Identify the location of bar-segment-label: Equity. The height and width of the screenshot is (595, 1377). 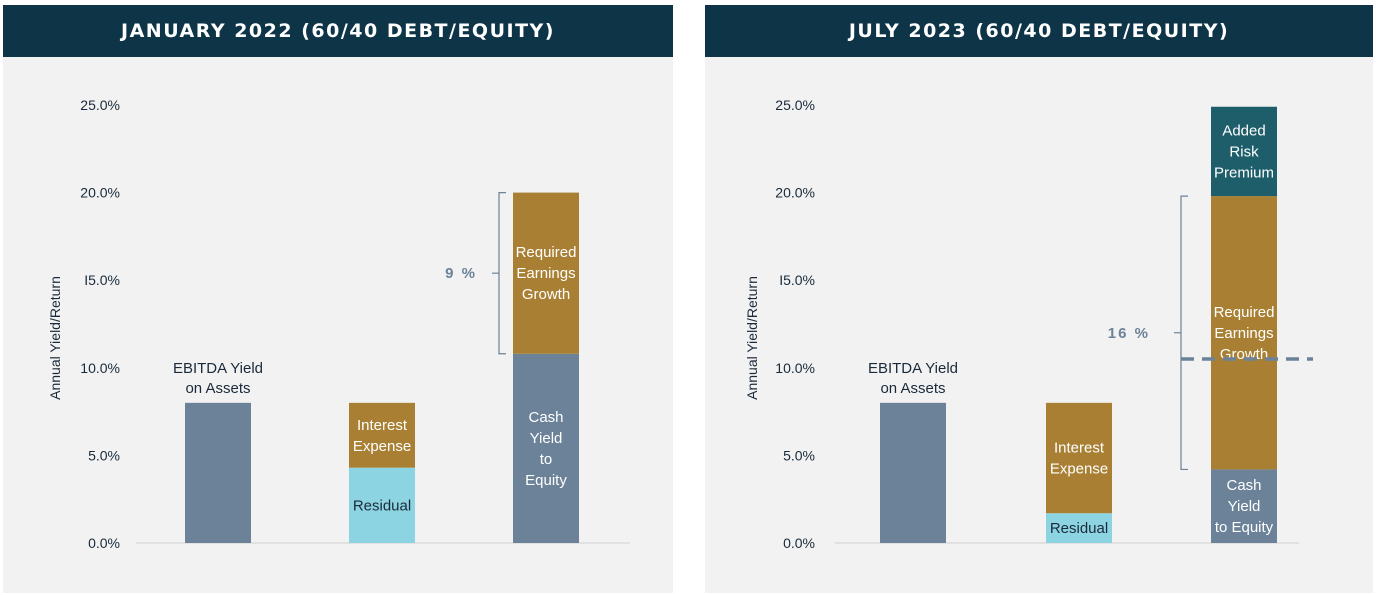
(546, 480).